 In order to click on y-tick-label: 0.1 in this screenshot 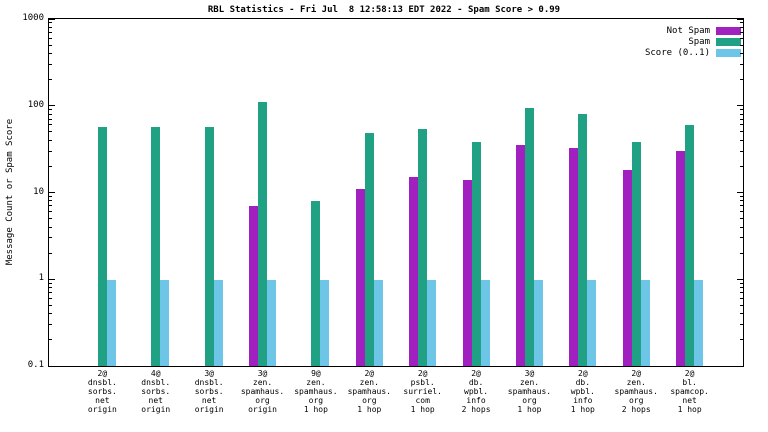, I will do `click(35, 365)`.